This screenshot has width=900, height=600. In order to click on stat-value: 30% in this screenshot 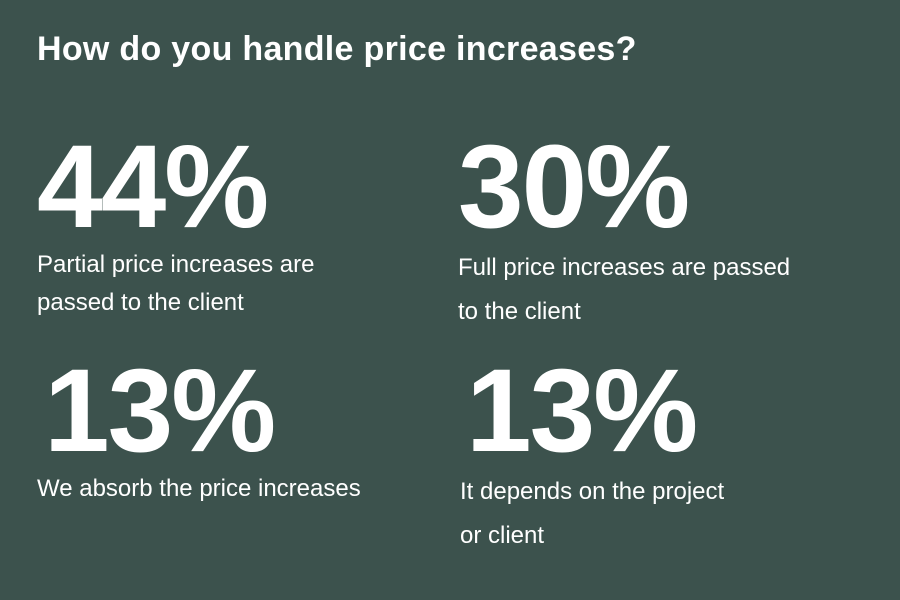, I will do `click(574, 187)`.